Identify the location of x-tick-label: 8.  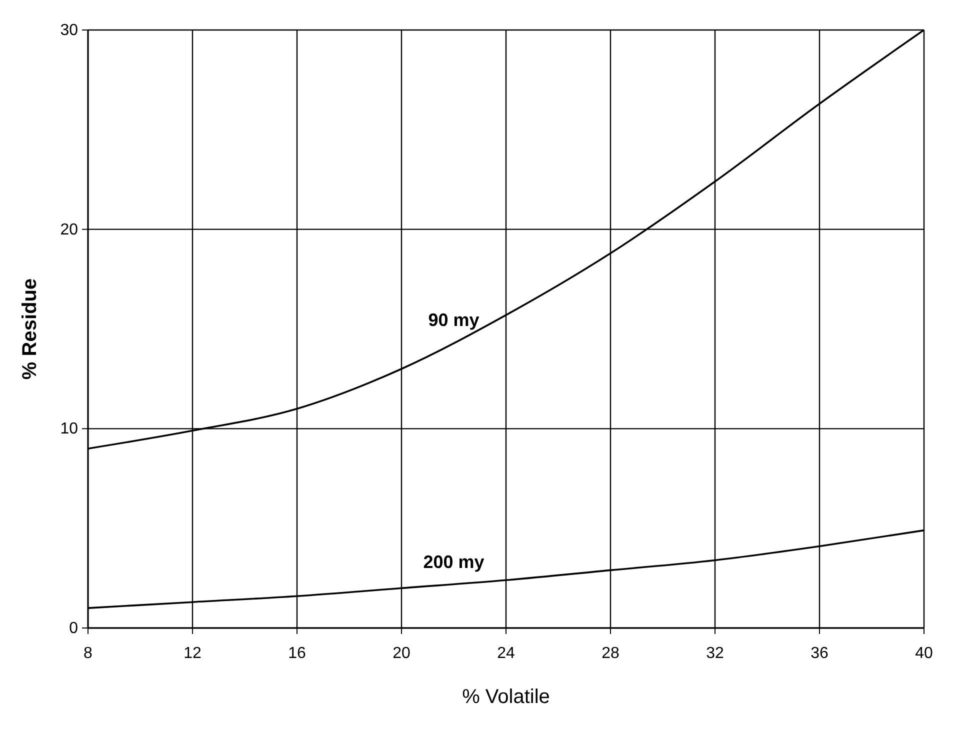
(88, 653).